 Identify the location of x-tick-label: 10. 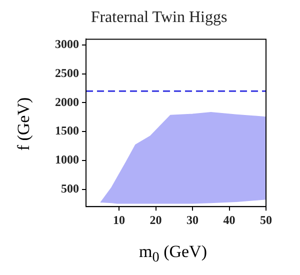
(119, 219).